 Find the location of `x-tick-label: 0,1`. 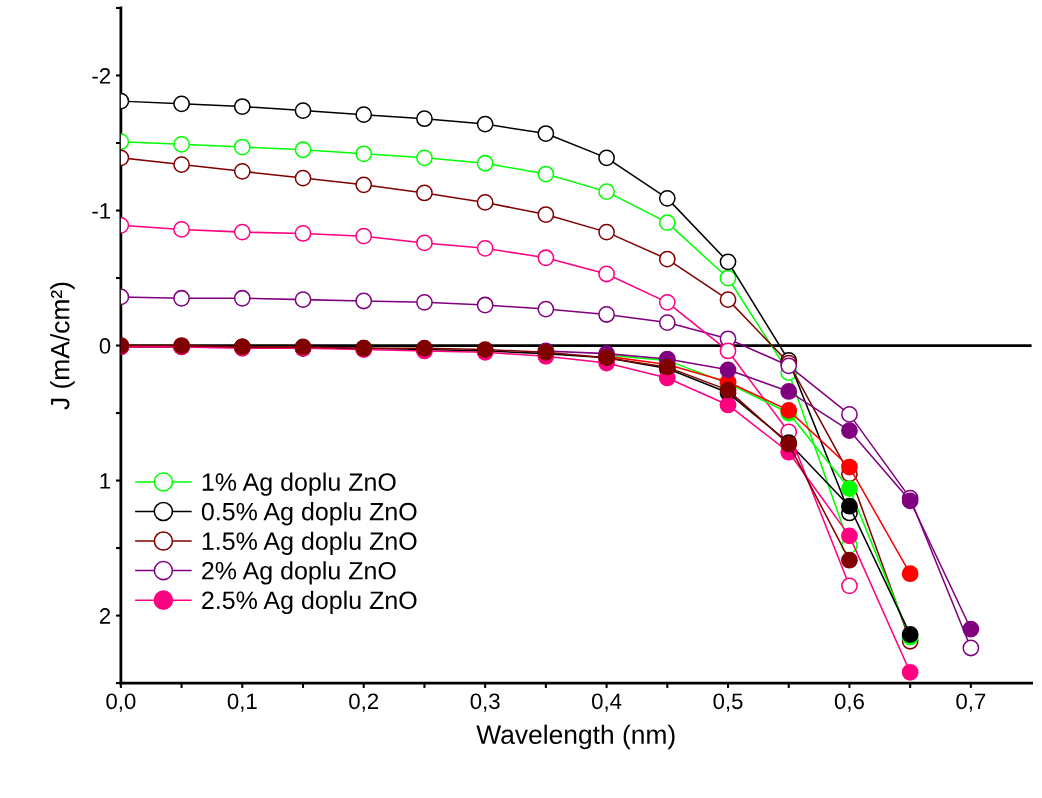

x-tick-label: 0,1 is located at coordinates (242, 702).